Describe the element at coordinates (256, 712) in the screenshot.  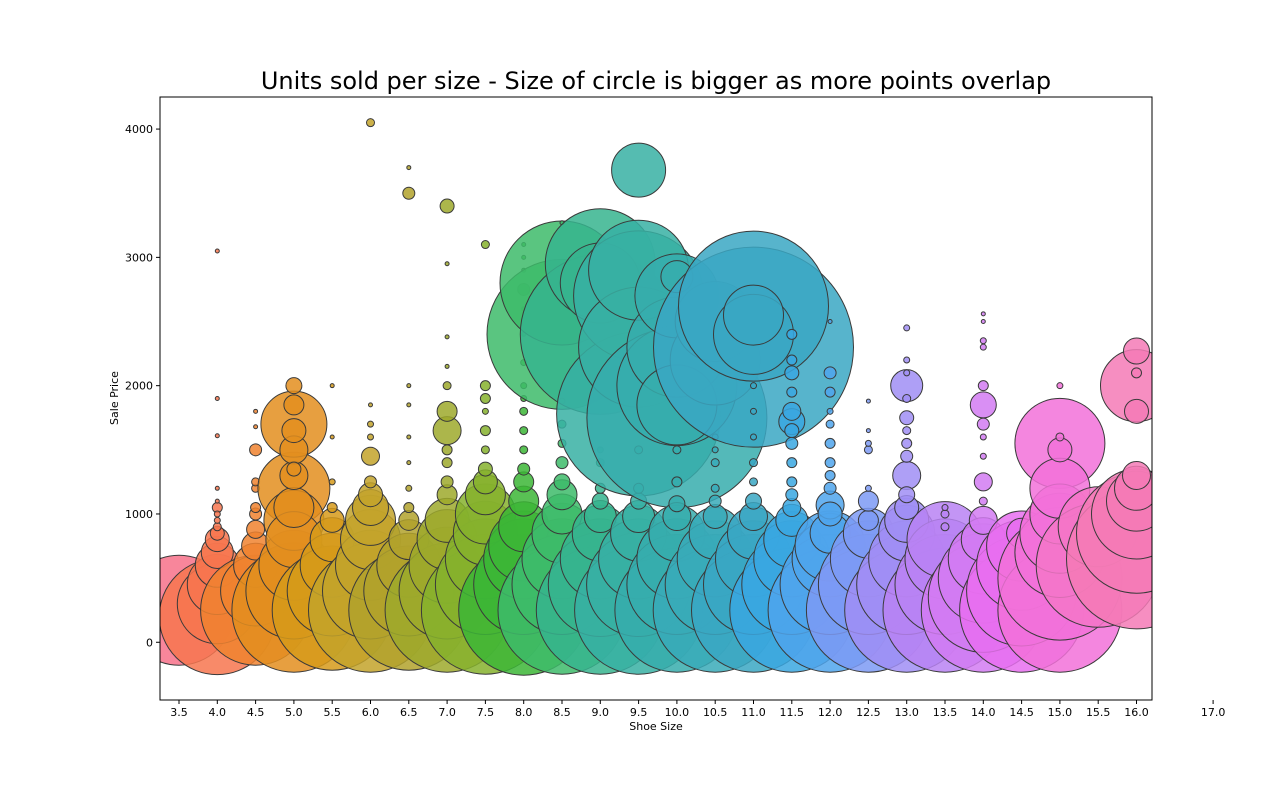
I see `x-tick-label: 4.5` at that location.